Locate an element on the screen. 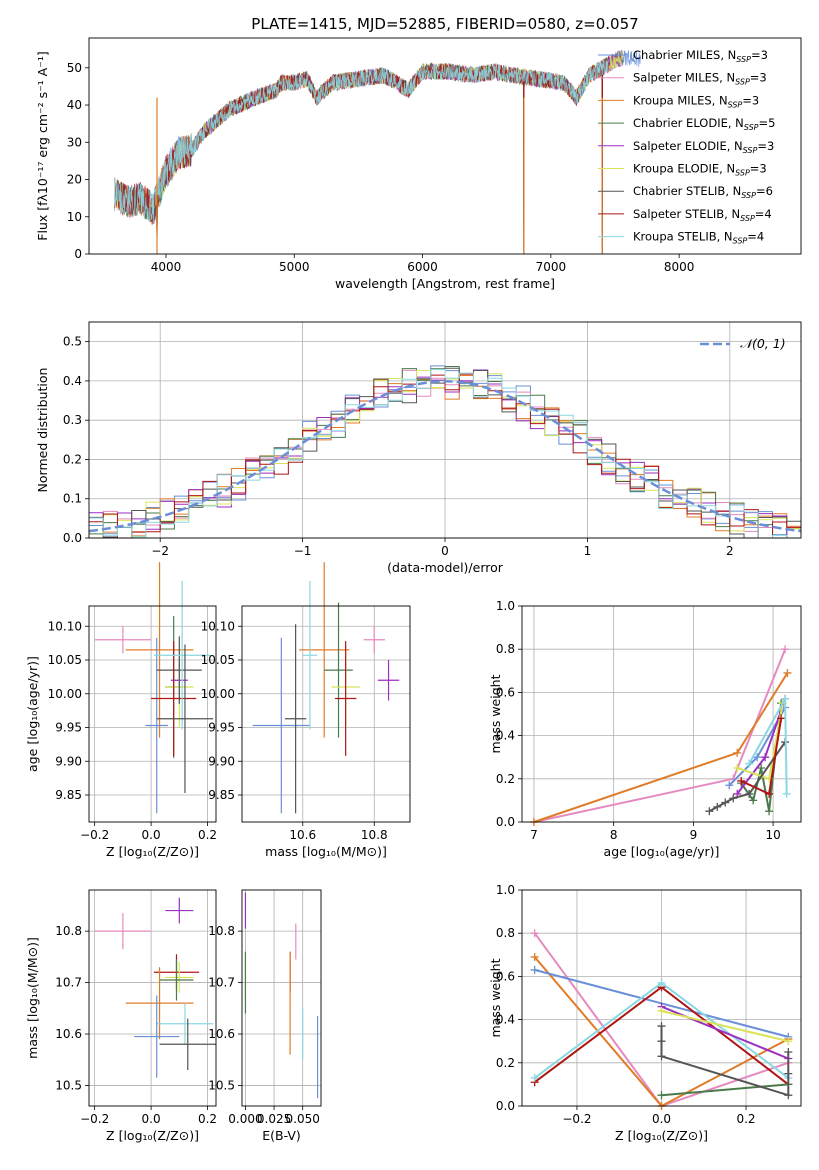  x-tick-label: 2 is located at coordinates (730, 551).